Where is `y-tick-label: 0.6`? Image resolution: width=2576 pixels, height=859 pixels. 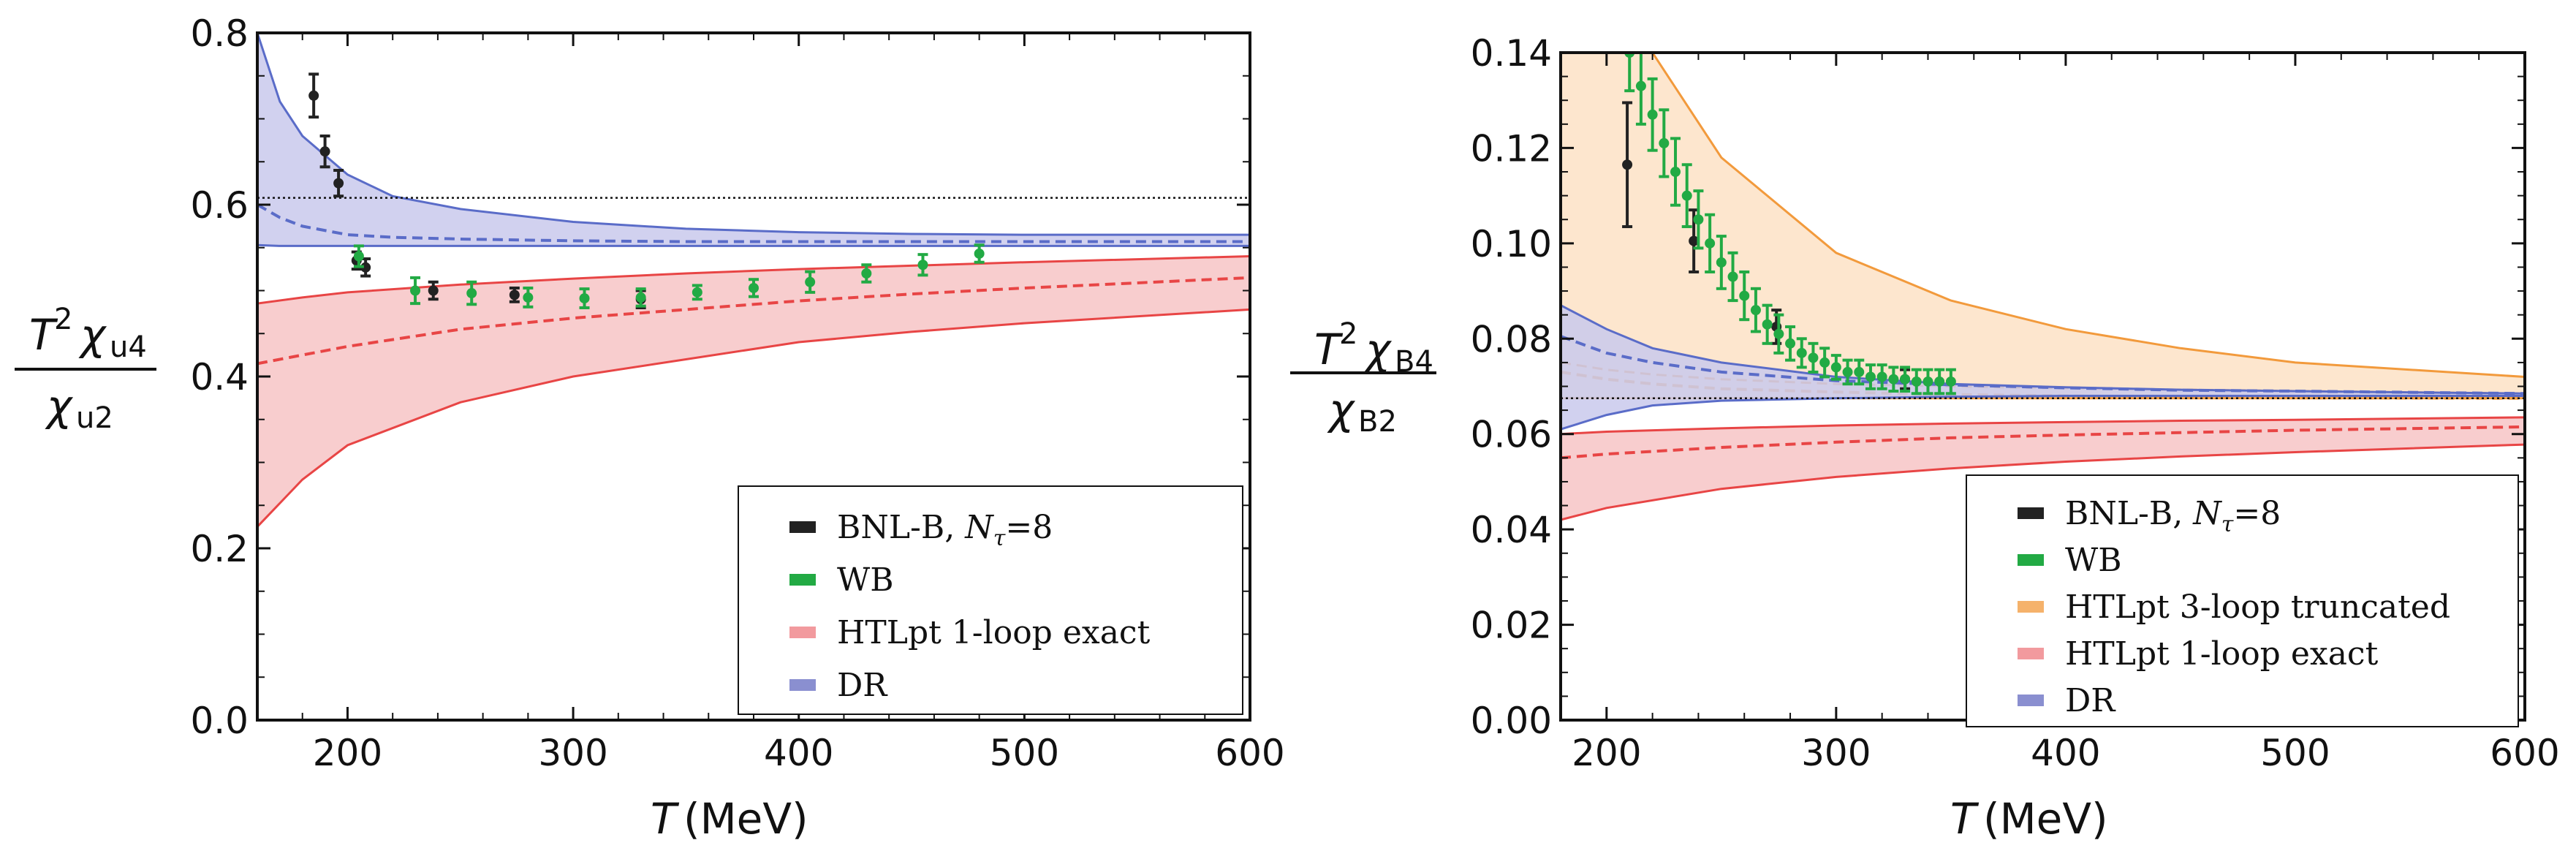
y-tick-label: 0.6 is located at coordinates (219, 205).